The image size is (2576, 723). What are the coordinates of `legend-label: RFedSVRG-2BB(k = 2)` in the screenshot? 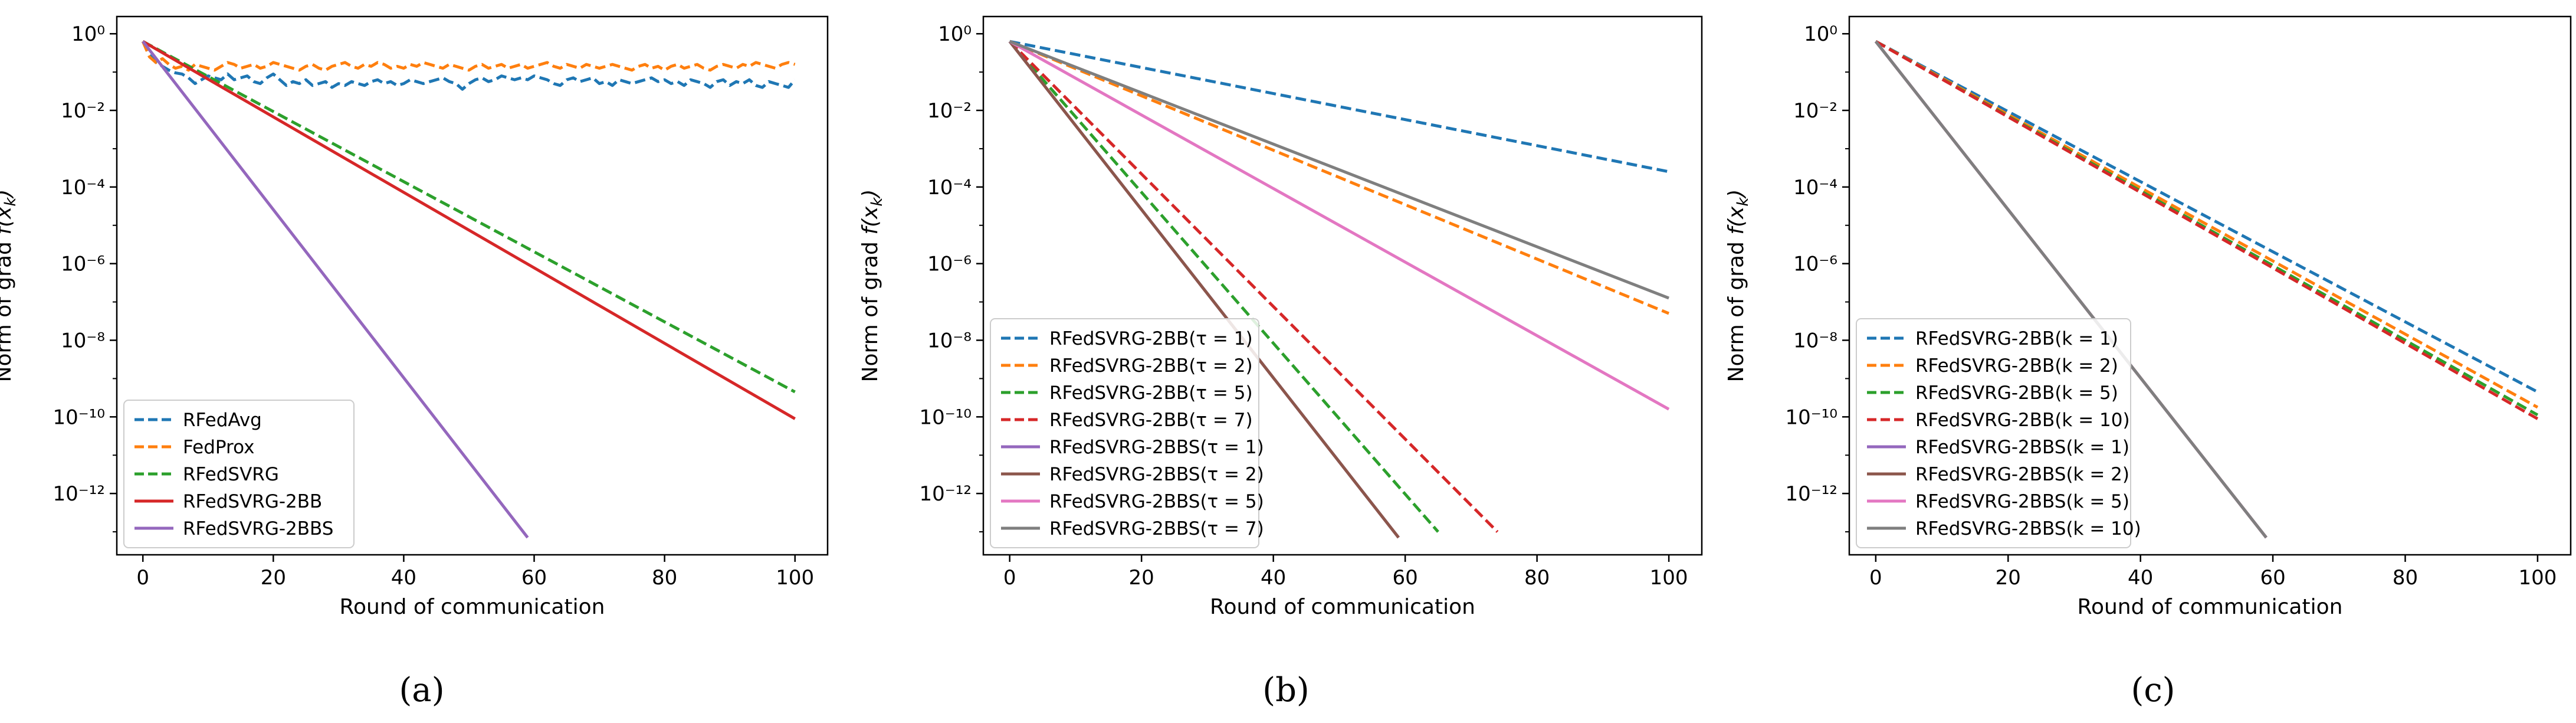 It's located at (2016, 366).